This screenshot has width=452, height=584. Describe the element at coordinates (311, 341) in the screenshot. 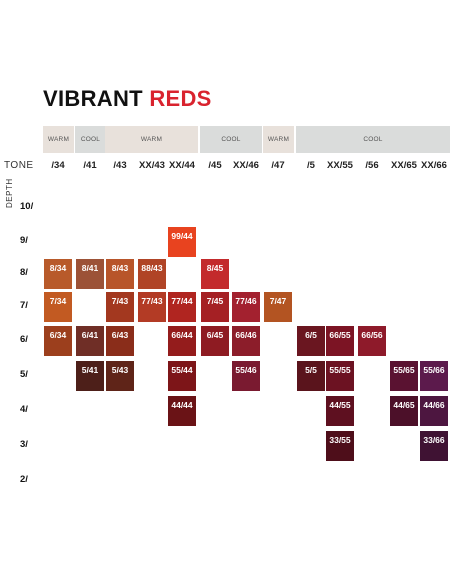

I see `color-swatch: 6/5` at that location.